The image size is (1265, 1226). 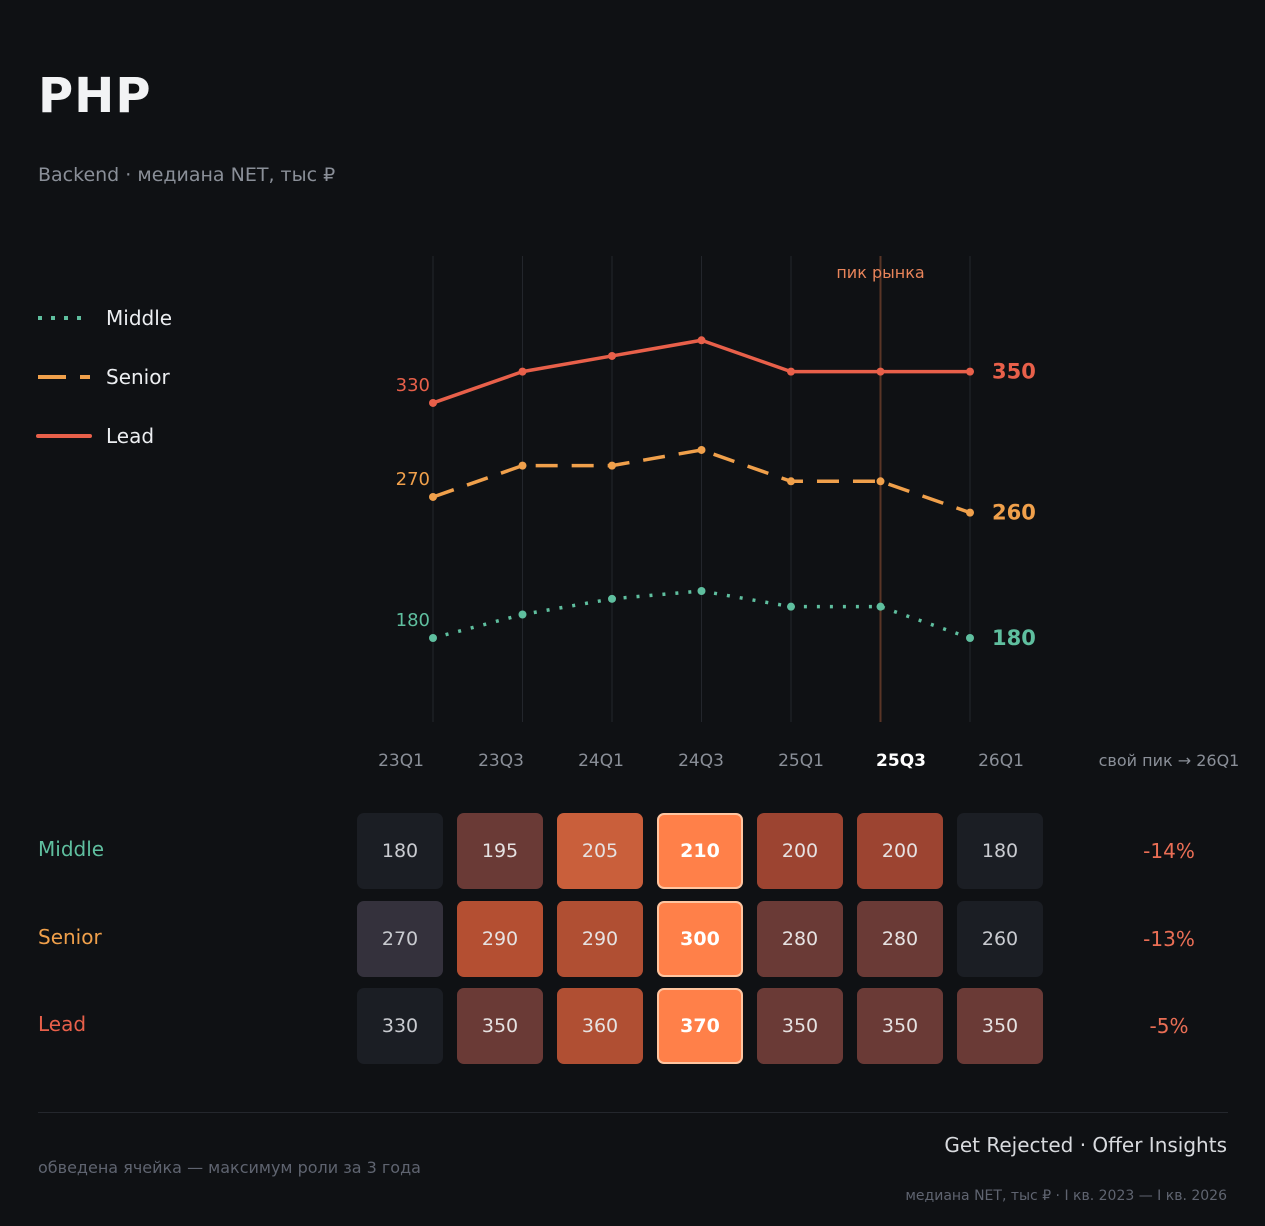 What do you see at coordinates (62, 1024) in the screenshot?
I see `row-label-lead: Lead` at bounding box center [62, 1024].